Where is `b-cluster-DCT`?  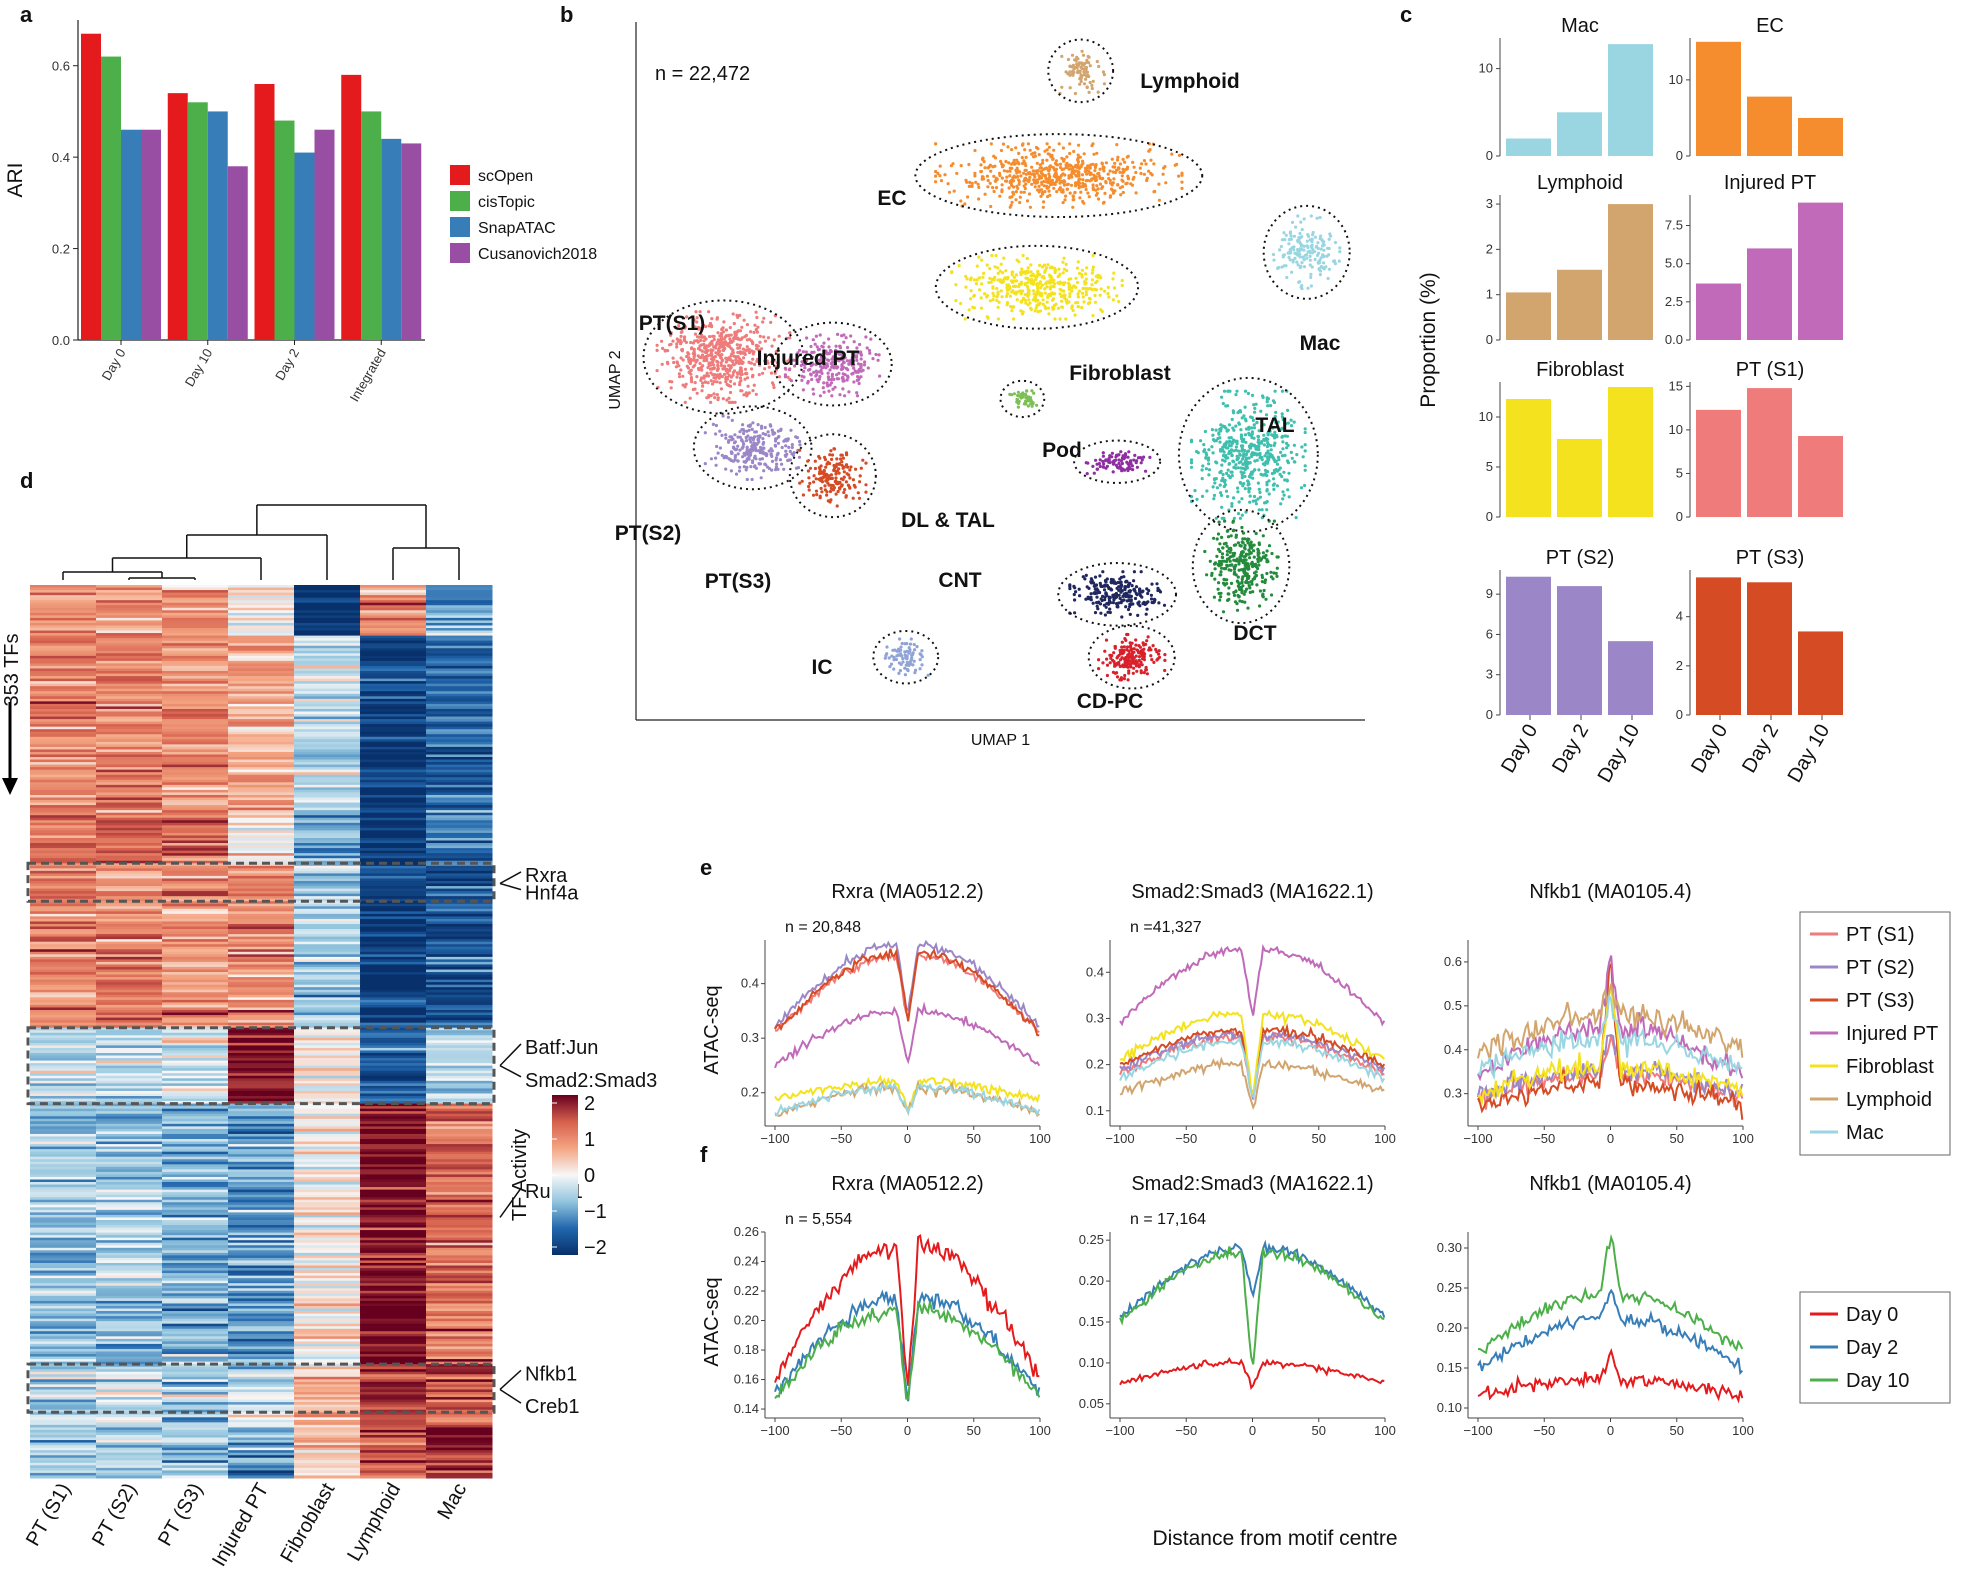
b-cluster-DCT is located at coordinates (1241, 566).